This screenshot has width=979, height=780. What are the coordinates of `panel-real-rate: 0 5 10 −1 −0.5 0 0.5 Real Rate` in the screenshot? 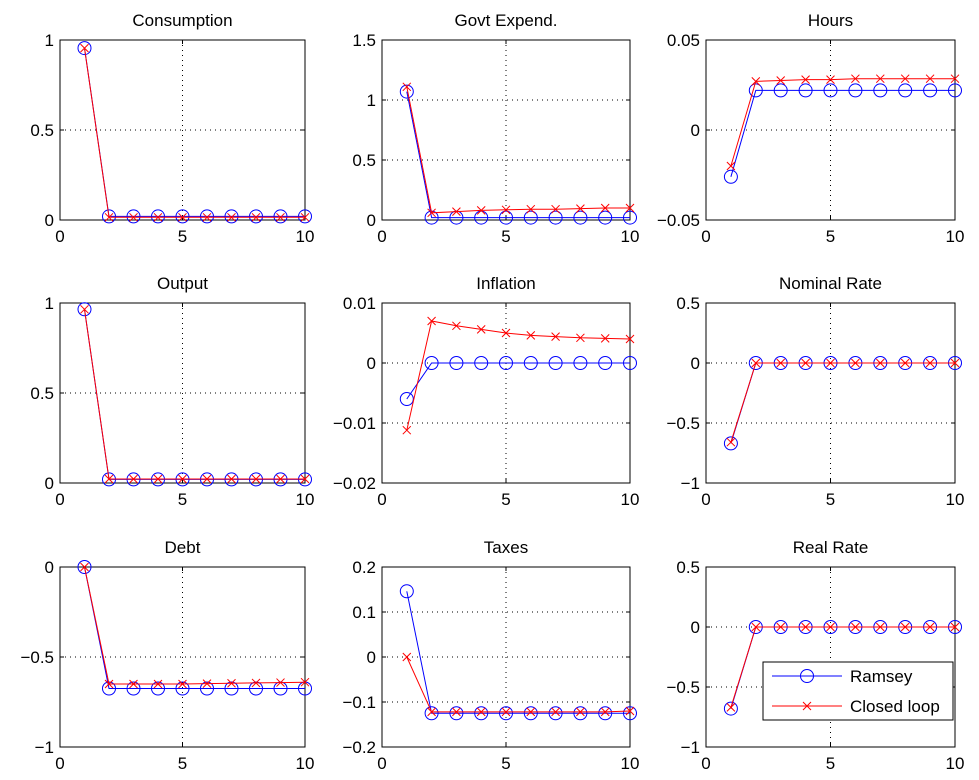 It's located at (815, 655).